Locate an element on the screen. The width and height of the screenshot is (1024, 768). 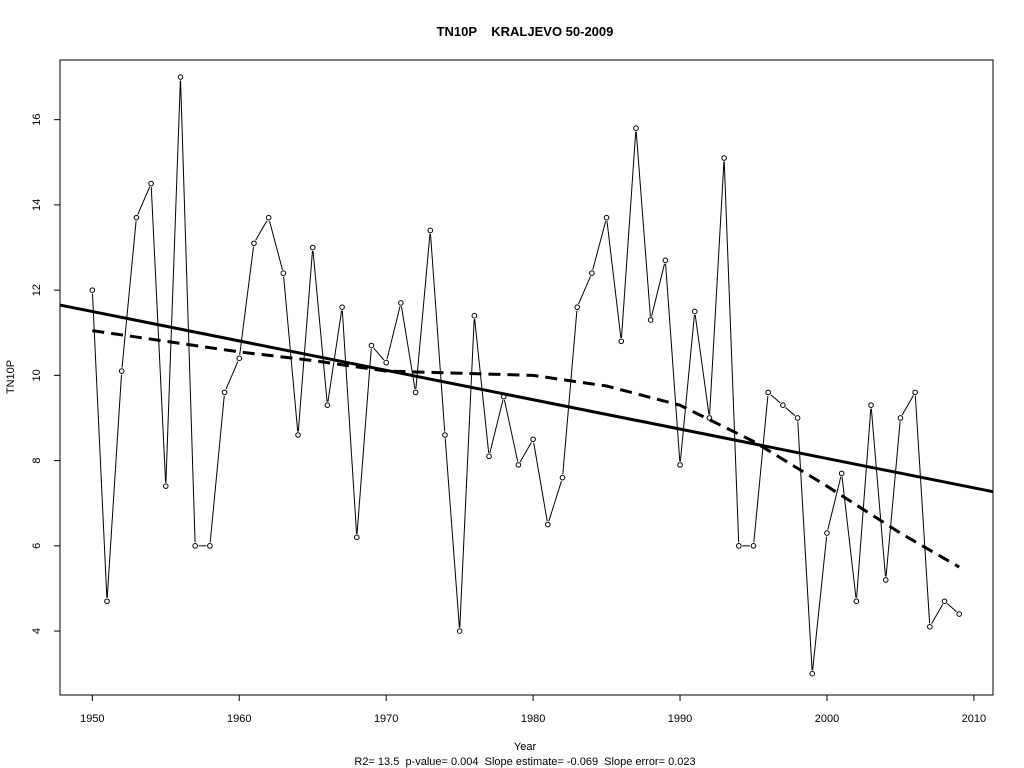
y-tick-label: 8 is located at coordinates (37, 461).